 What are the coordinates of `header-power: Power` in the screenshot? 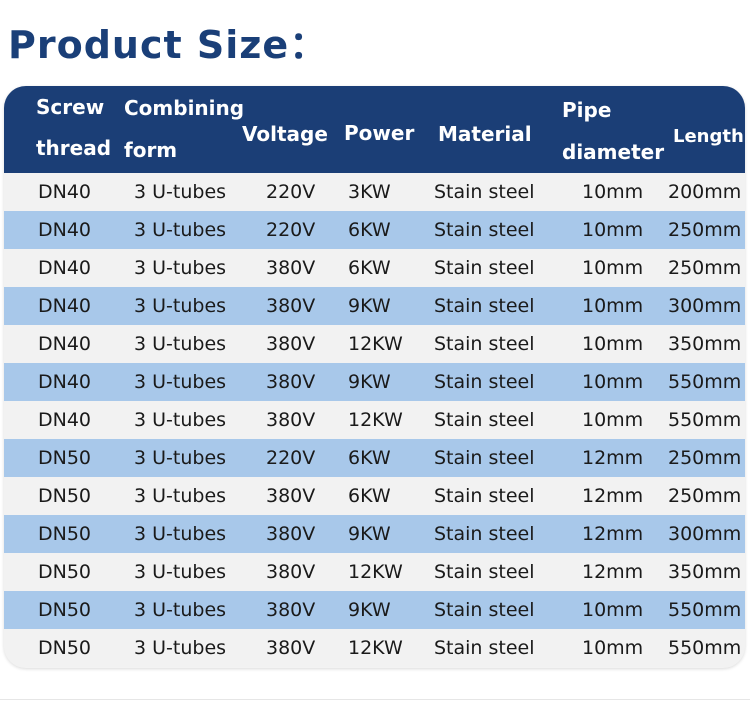 It's located at (379, 133).